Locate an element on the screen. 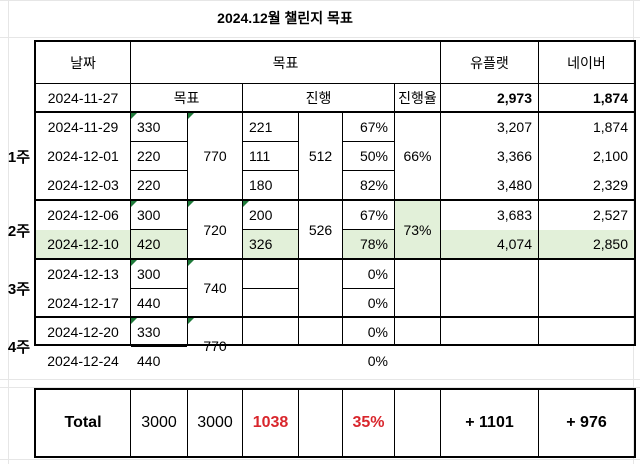  cell-naver: 2,100 is located at coordinates (610, 156).